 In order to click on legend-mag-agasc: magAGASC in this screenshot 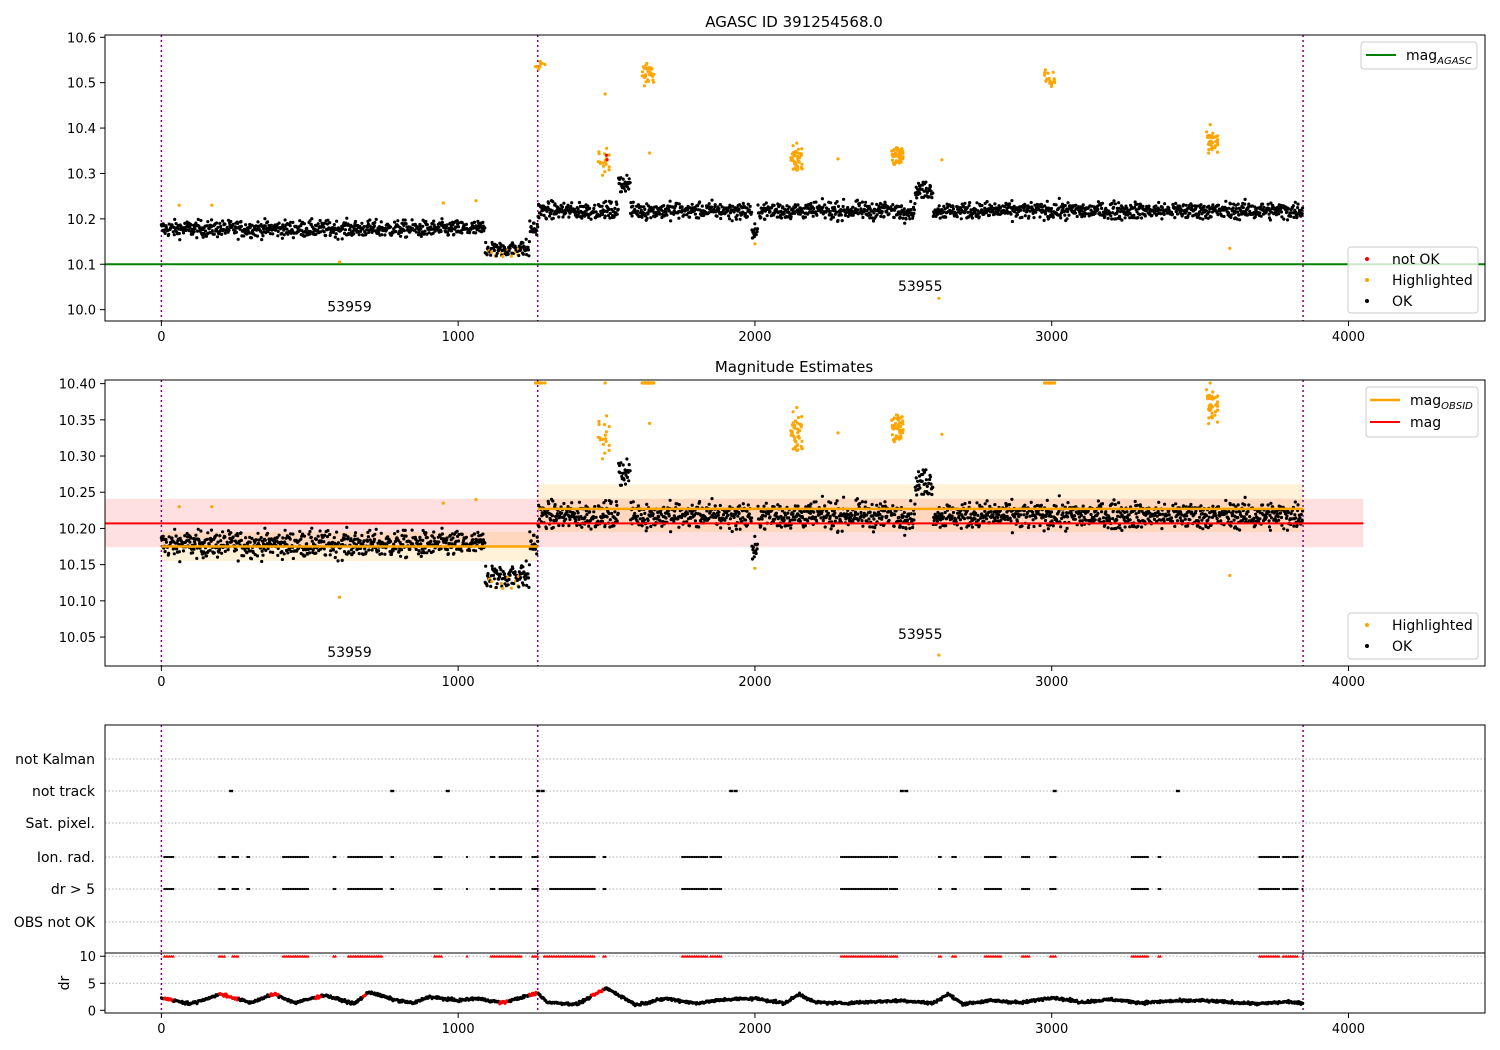, I will do `click(1439, 57)`.